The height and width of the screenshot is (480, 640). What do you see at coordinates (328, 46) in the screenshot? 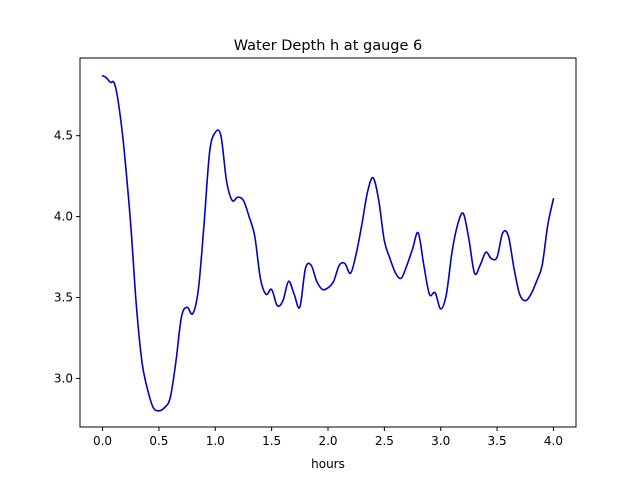
I see `chart-title: Water Depth h at gauge 6` at bounding box center [328, 46].